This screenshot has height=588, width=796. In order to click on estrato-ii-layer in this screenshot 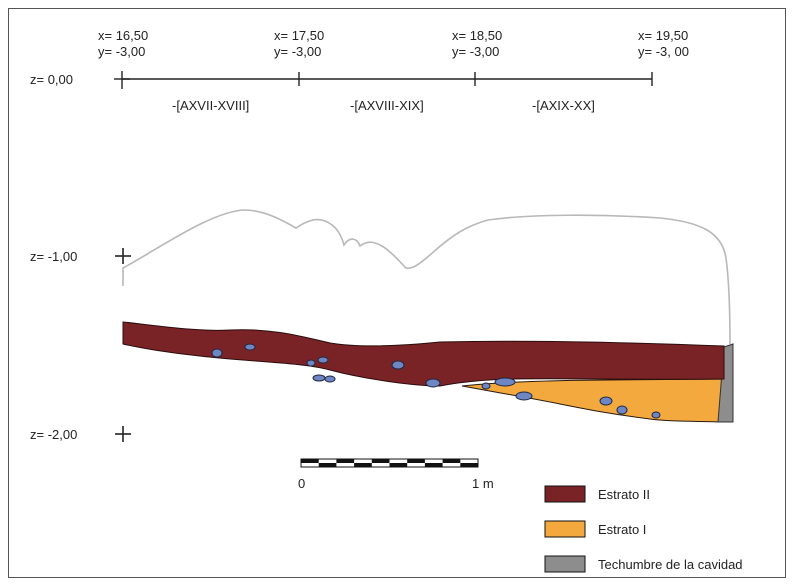, I will do `click(423, 354)`.